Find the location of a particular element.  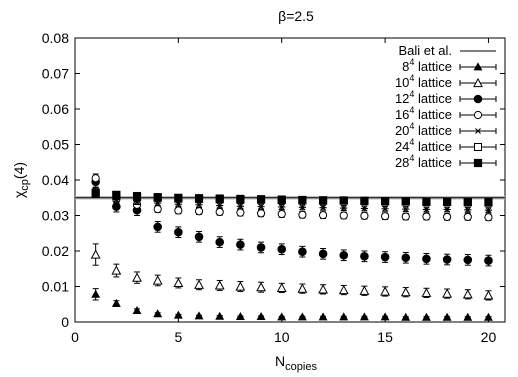

legend-label: 284 lattice is located at coordinates (423, 161).